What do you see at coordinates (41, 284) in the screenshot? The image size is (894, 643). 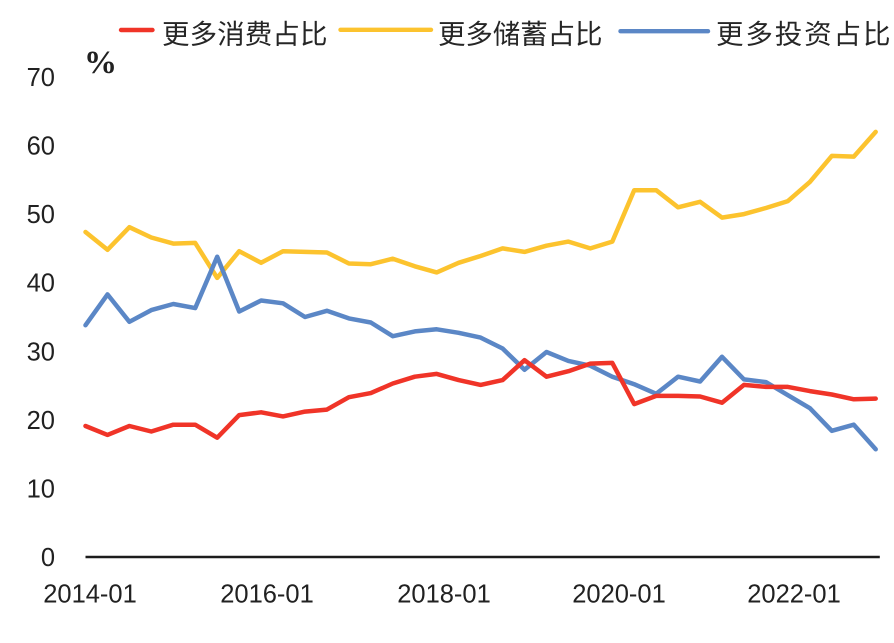 I see `svg-text: 40` at bounding box center [41, 284].